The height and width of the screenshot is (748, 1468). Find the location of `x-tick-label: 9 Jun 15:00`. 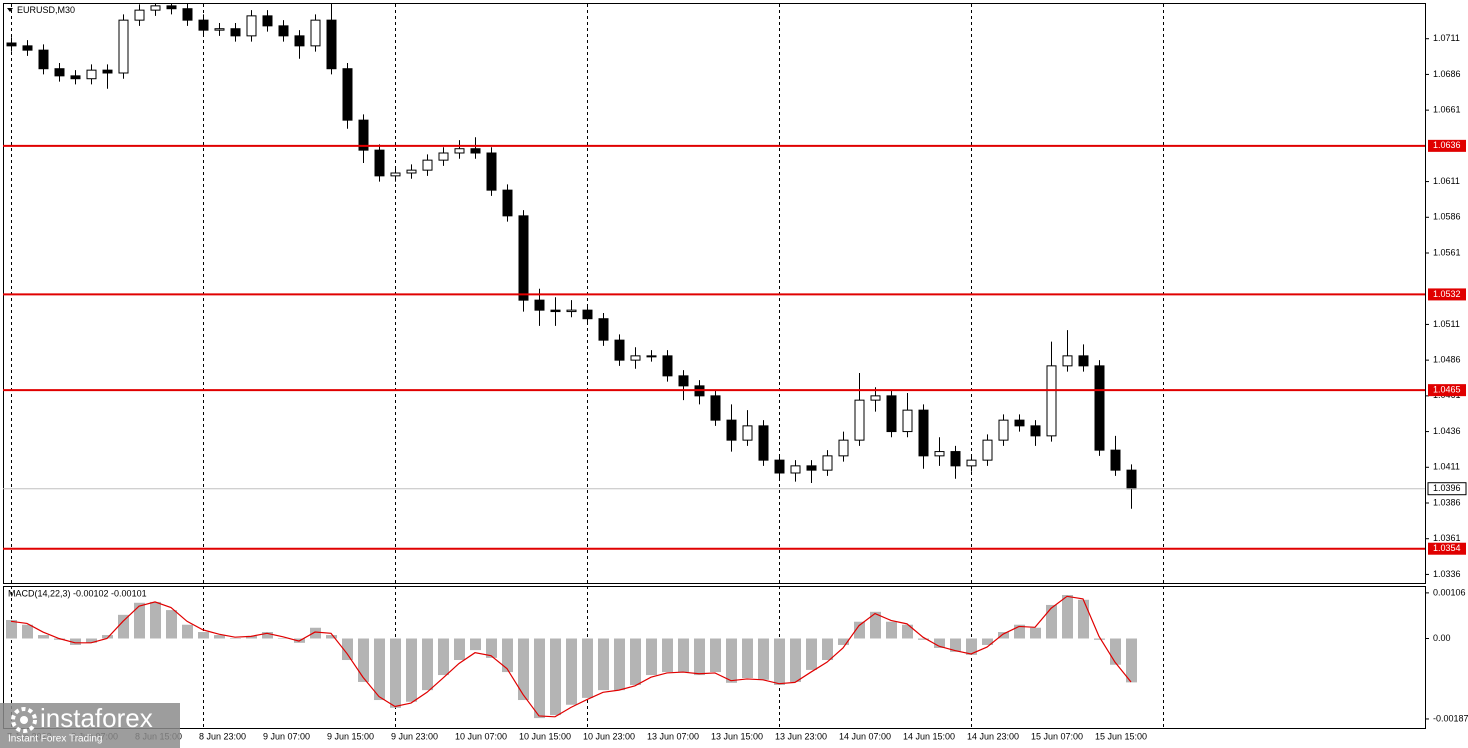

x-tick-label: 9 Jun 15:00 is located at coordinates (350, 736).